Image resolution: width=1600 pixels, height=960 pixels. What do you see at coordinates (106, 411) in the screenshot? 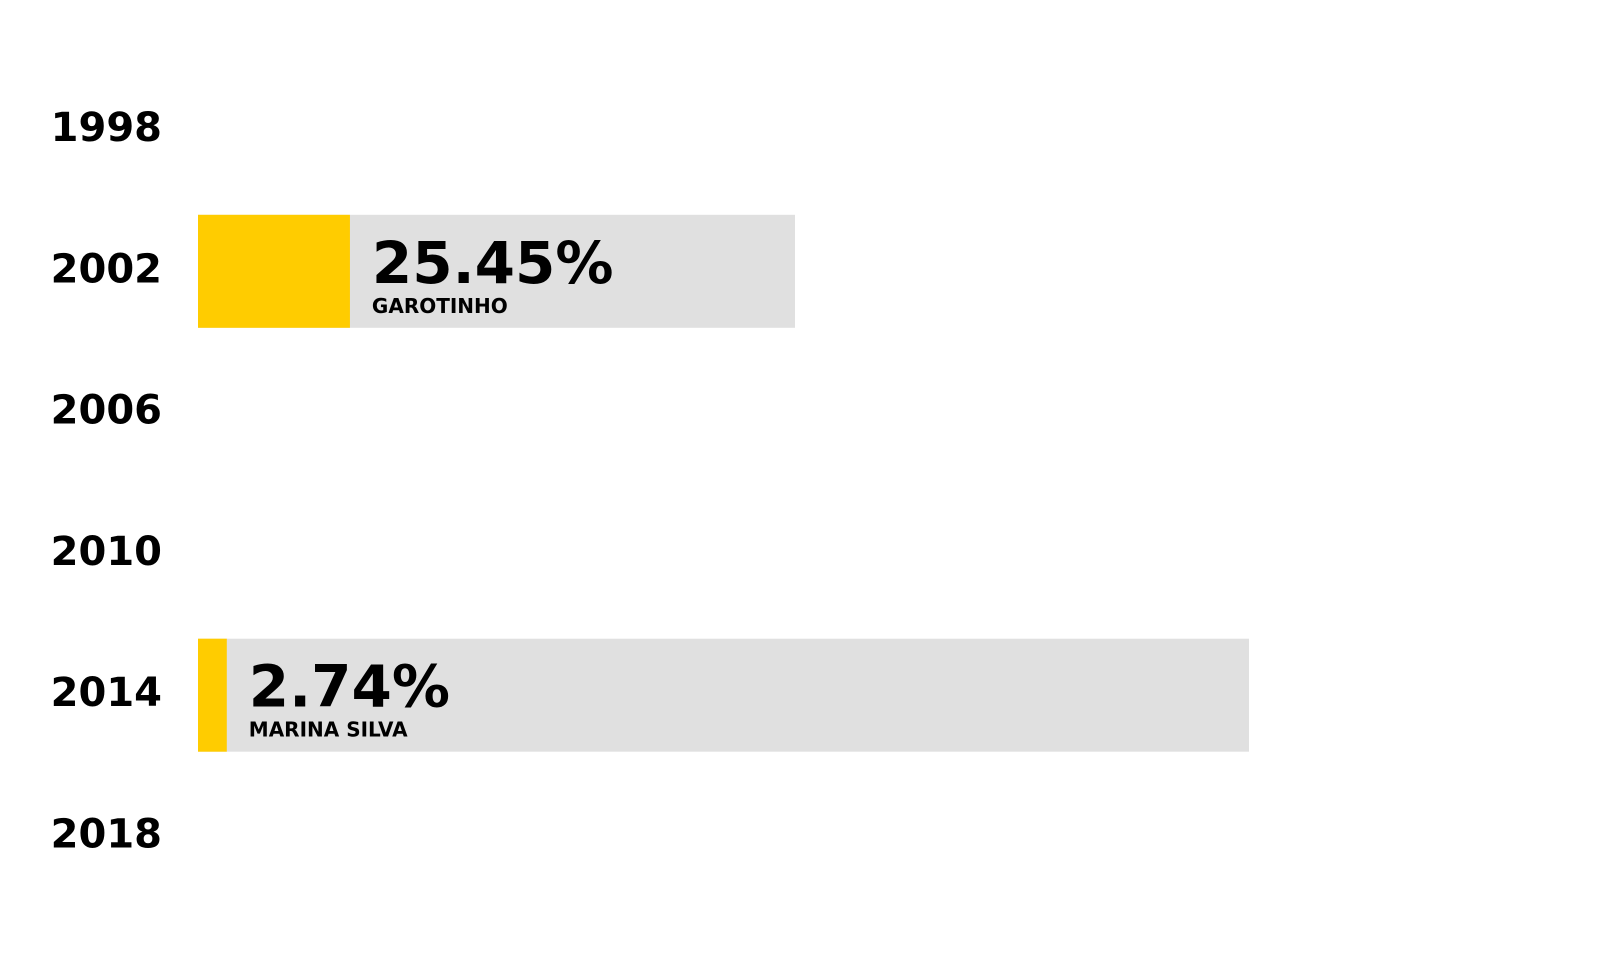
I see `year-label: 2006` at bounding box center [106, 411].